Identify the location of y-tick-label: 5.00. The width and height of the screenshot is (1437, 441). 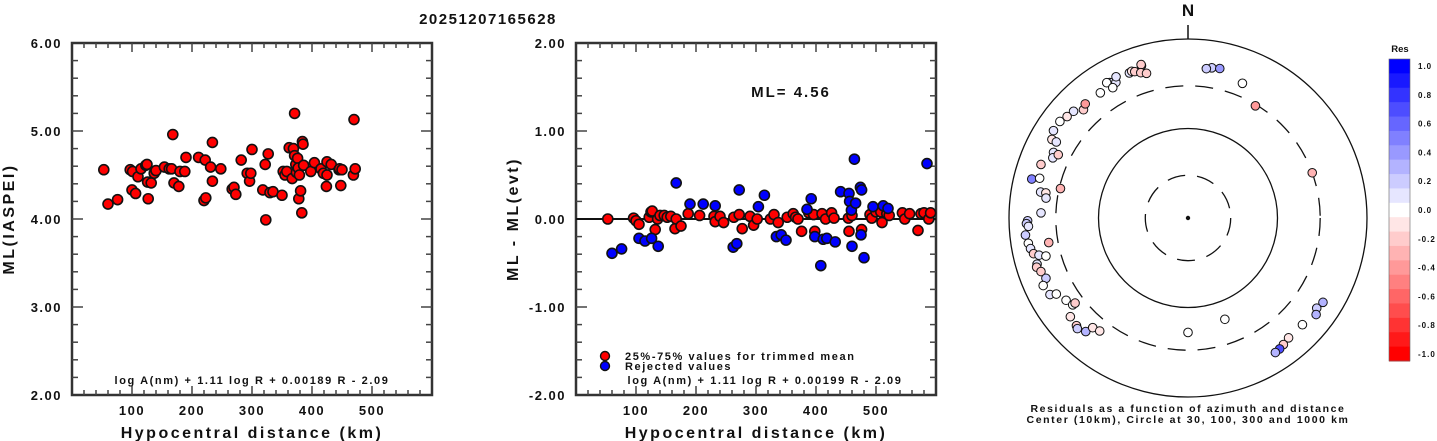
(46, 131).